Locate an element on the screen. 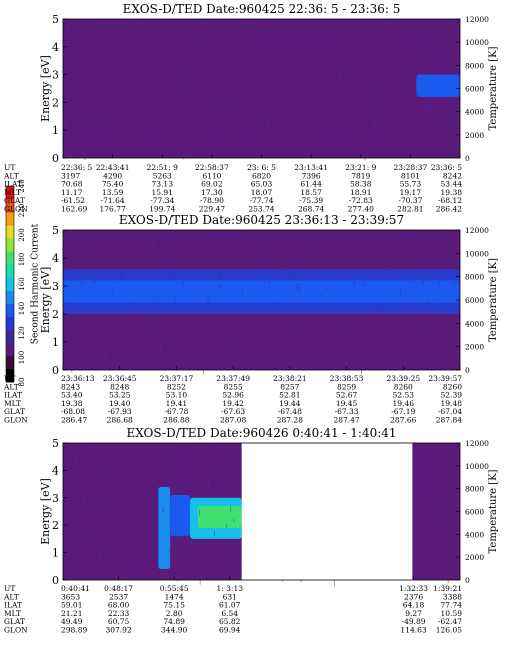 This screenshot has height=649, width=505. x-tick-value: -68.12 is located at coordinates (450, 200).